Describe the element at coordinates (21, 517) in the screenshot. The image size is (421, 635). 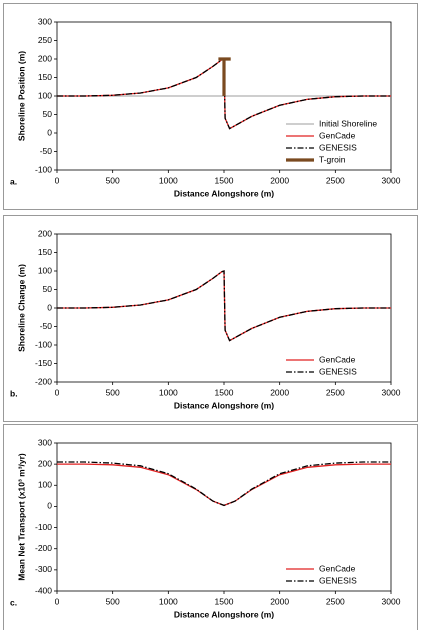
I see `y-axis-label: Mean Net Transport (x10³ m³/yr)` at that location.